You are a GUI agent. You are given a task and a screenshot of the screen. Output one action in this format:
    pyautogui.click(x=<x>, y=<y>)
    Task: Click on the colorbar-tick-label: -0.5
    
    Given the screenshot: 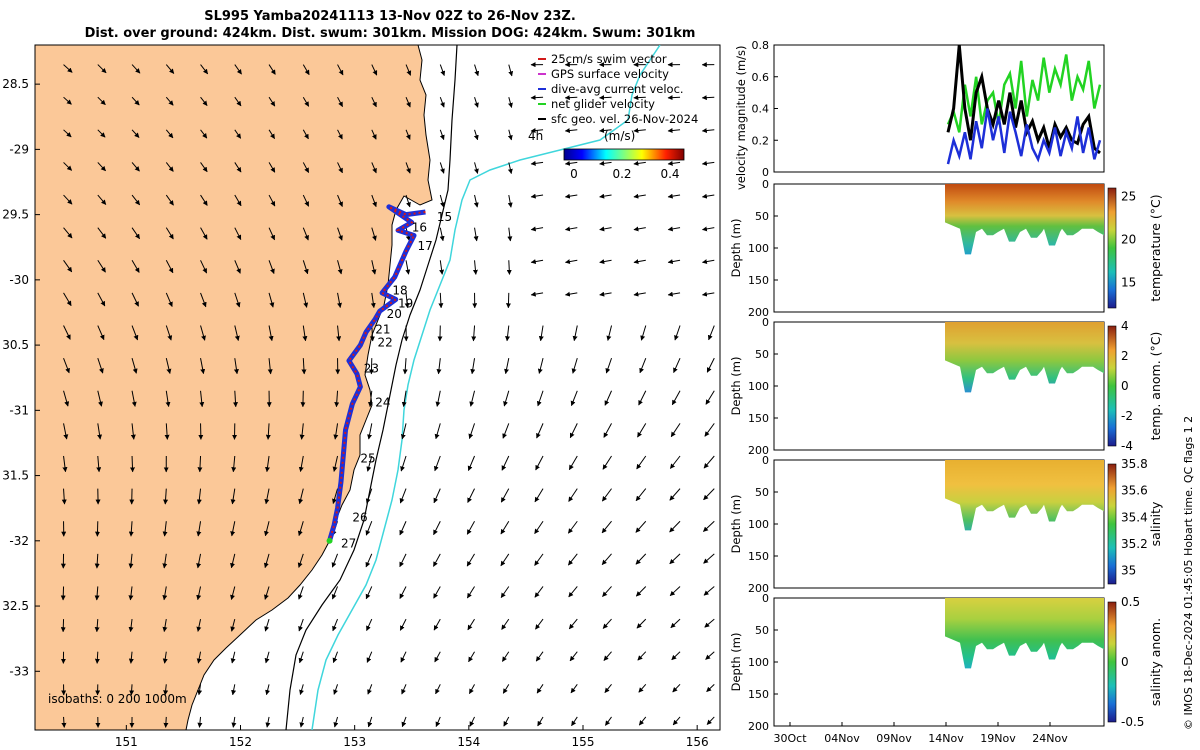 What is the action you would take?
    pyautogui.click(x=1132, y=722)
    